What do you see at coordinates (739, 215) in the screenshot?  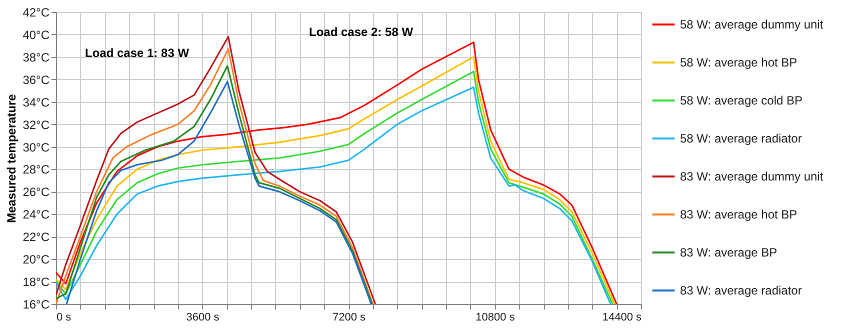 I see `legend-label: 83 W: average hot BP` at bounding box center [739, 215].